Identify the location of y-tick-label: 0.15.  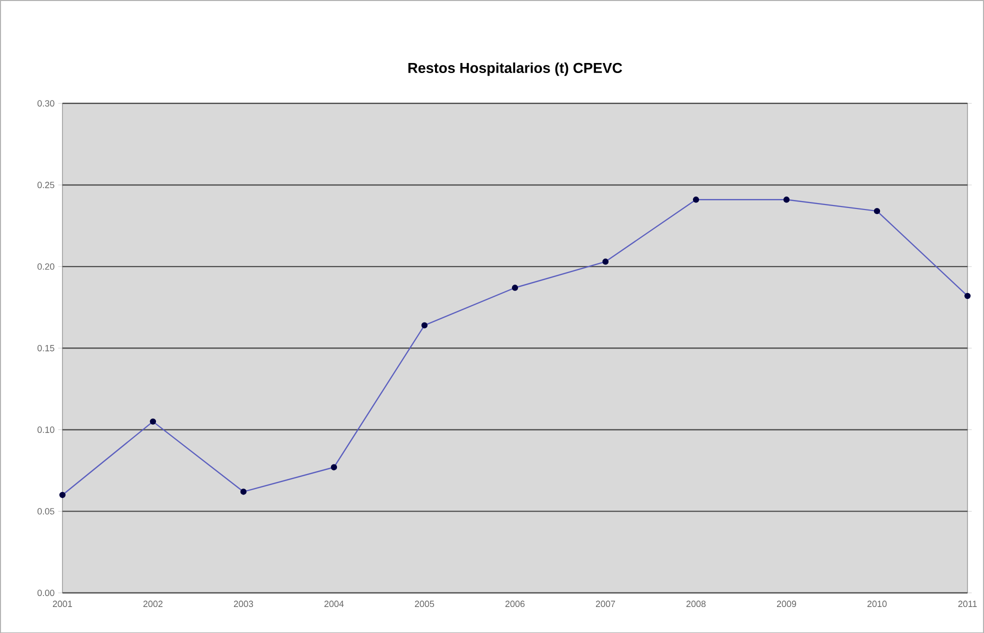
(46, 348).